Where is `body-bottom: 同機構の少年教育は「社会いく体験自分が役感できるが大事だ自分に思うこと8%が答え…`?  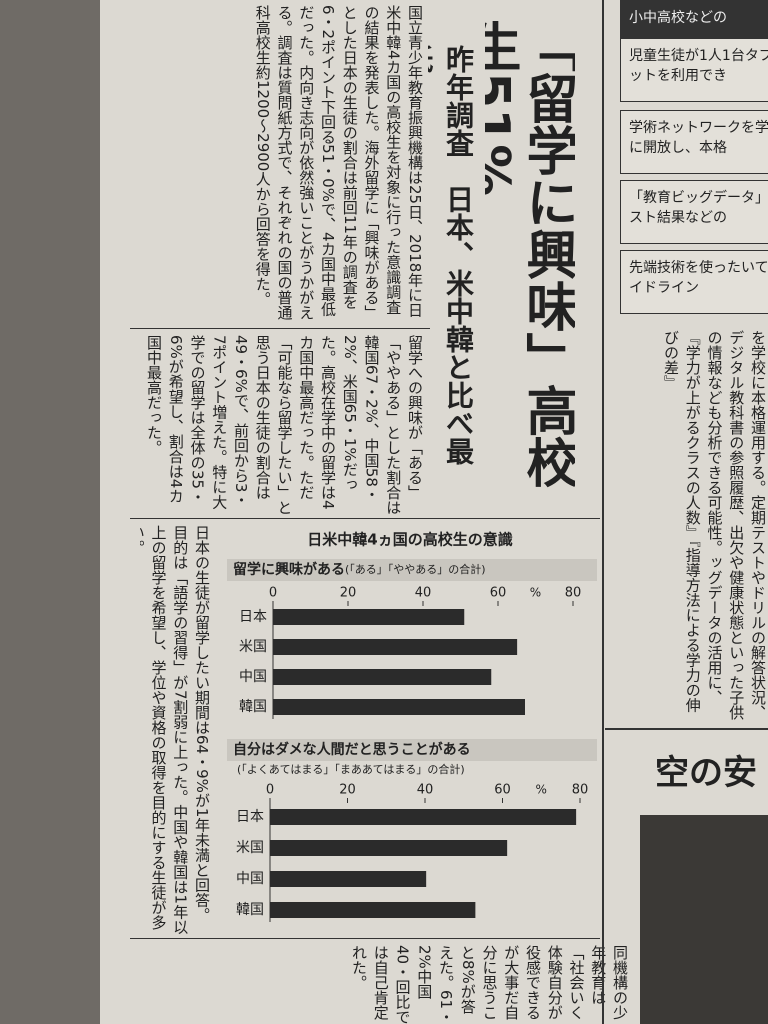
body-bottom: 同機構の少年教育は「社会いく体験自分が役感できるが大事だ自分に思うこと8%が答え… is located at coordinates (489, 984).